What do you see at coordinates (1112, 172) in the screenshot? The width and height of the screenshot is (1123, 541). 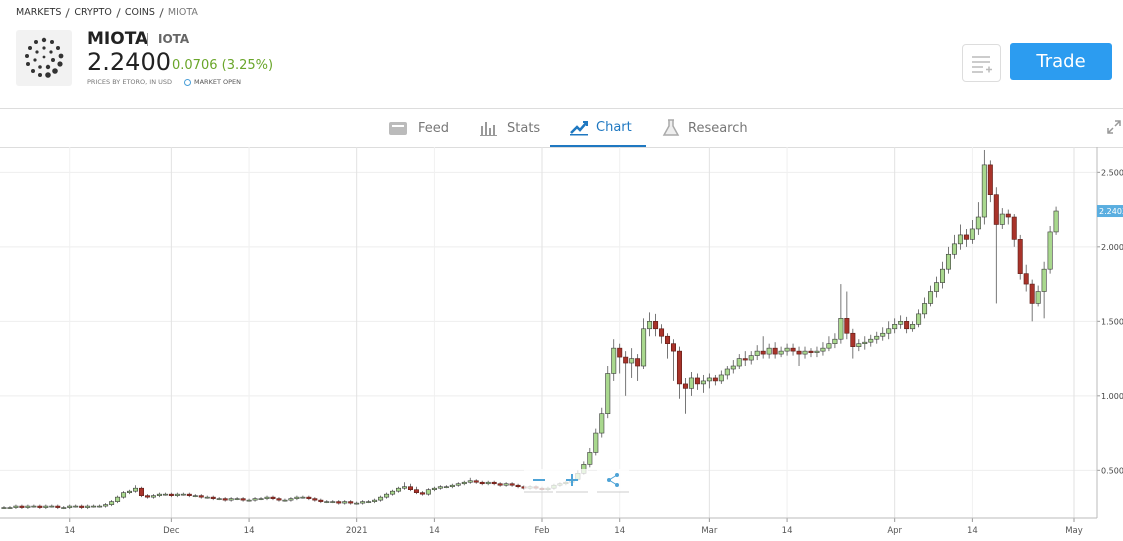 I see `y-tick-label: 2.5000` at bounding box center [1112, 172].